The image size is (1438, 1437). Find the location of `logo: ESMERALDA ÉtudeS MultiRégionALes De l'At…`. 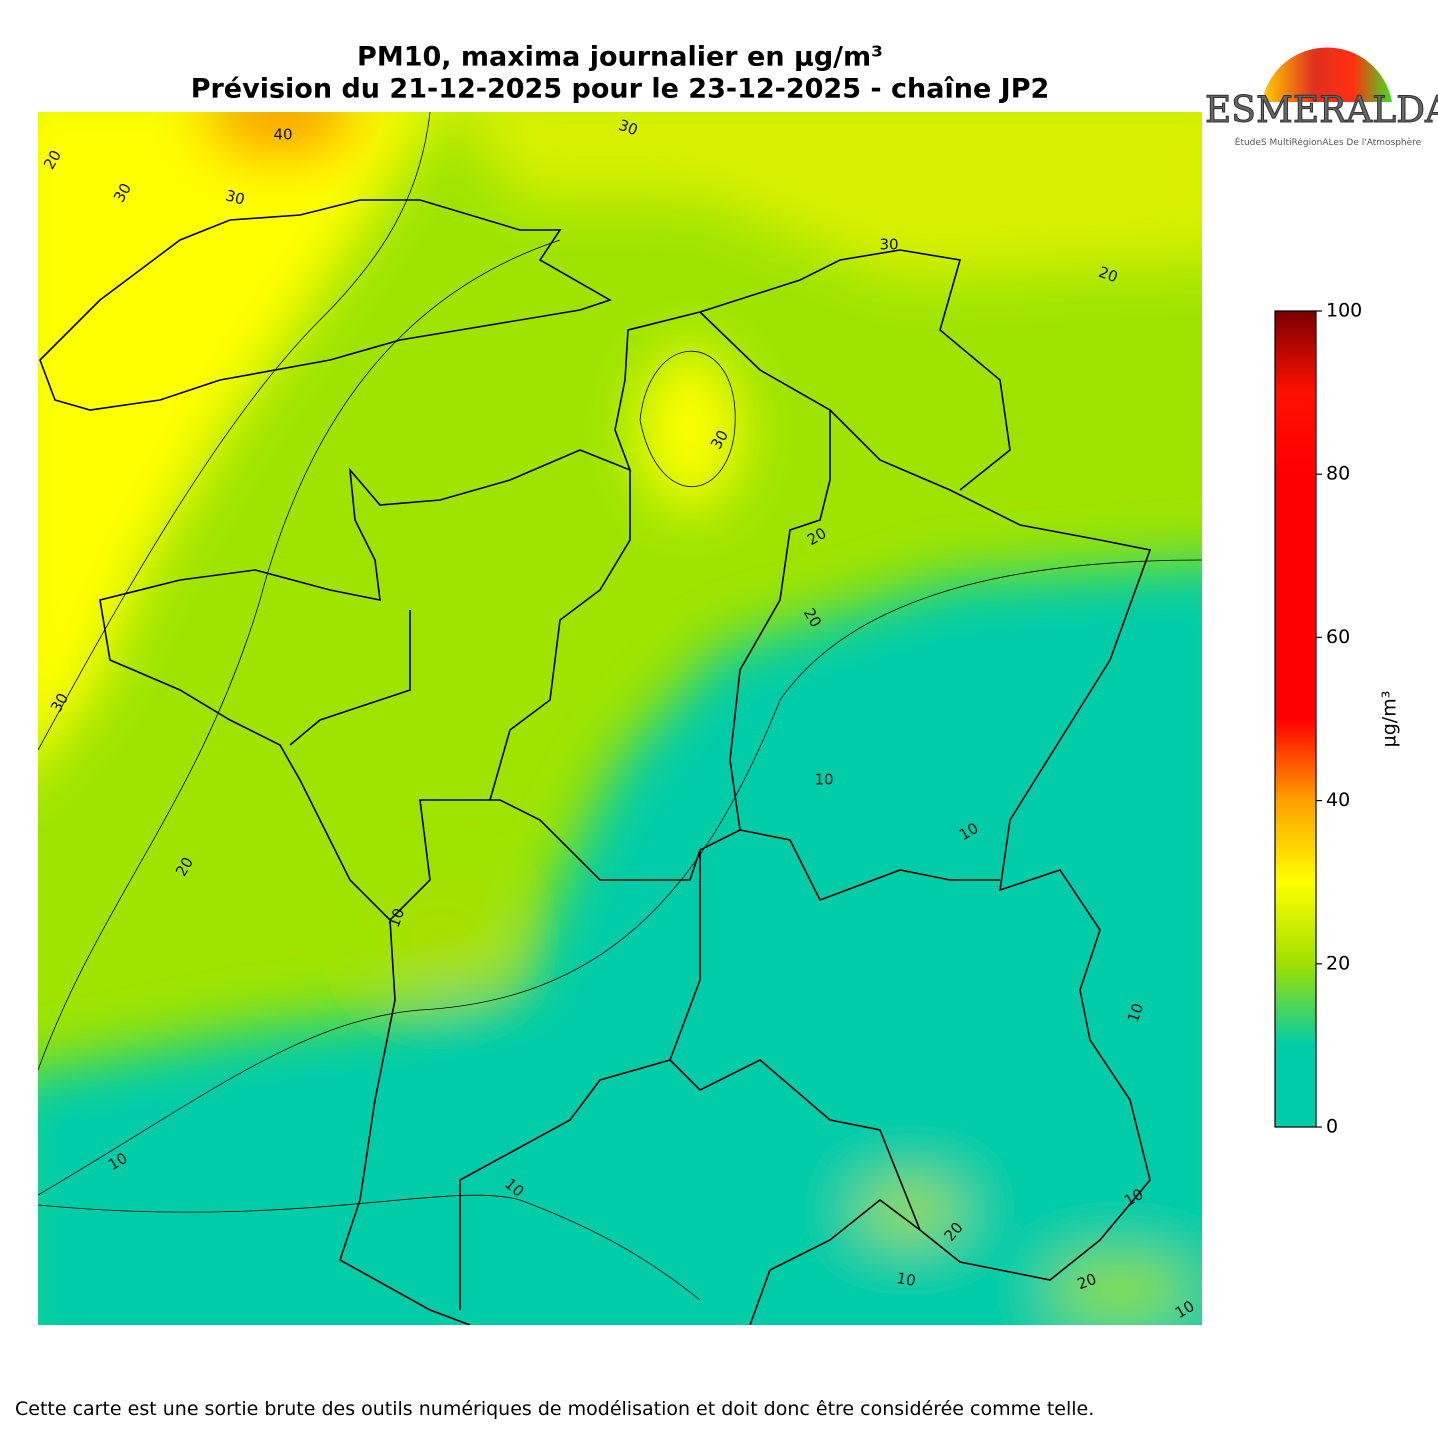

logo: ESMERALDA ÉtudeS MultiRégionALes De l'At… is located at coordinates (1321, 97).